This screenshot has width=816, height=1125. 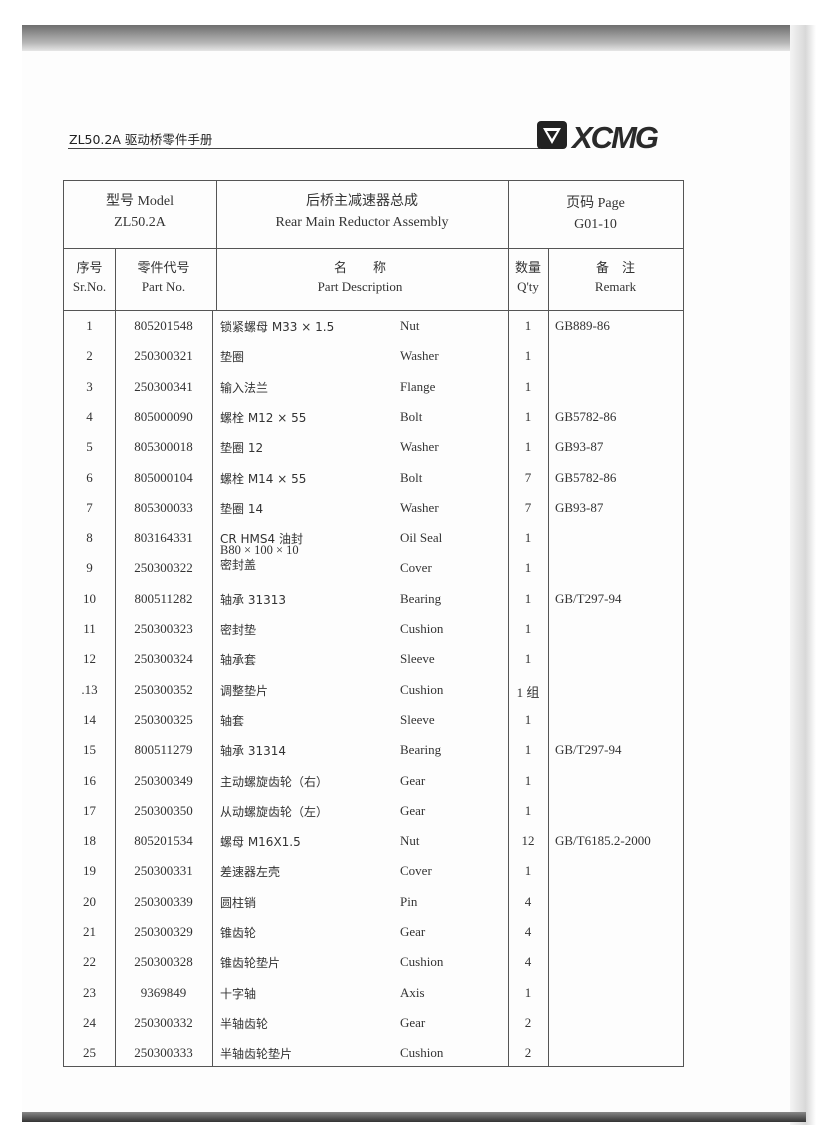 What do you see at coordinates (256, 1054) in the screenshot?
I see `cell-cn: 半轴齿轮垫片` at bounding box center [256, 1054].